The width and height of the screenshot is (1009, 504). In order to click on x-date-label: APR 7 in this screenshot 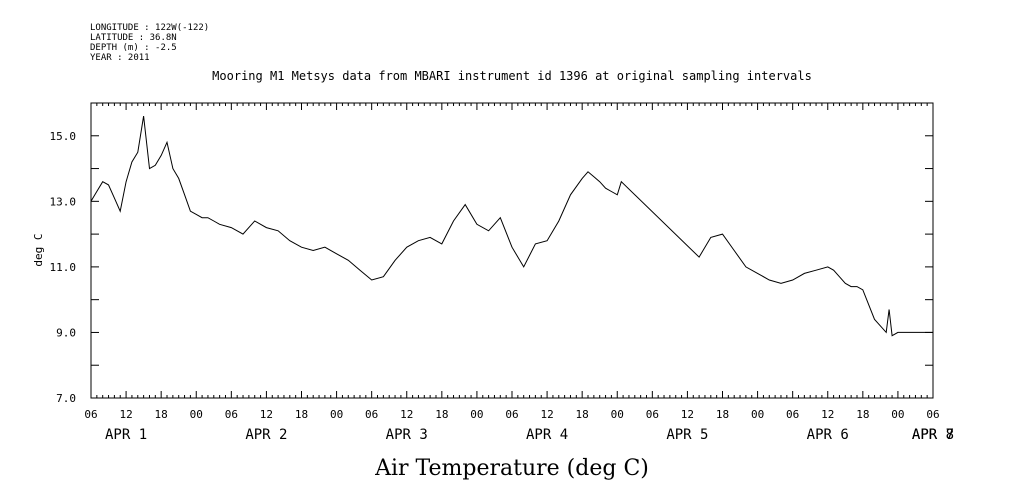, I will do `click(933, 435)`.